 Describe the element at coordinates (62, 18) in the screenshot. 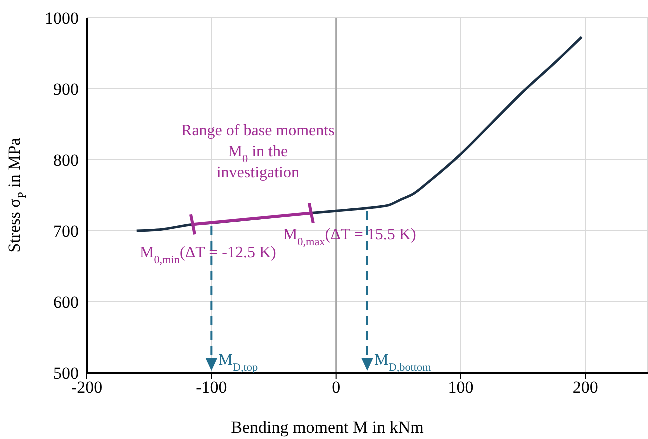

I see `y-tick-label: 1000` at that location.